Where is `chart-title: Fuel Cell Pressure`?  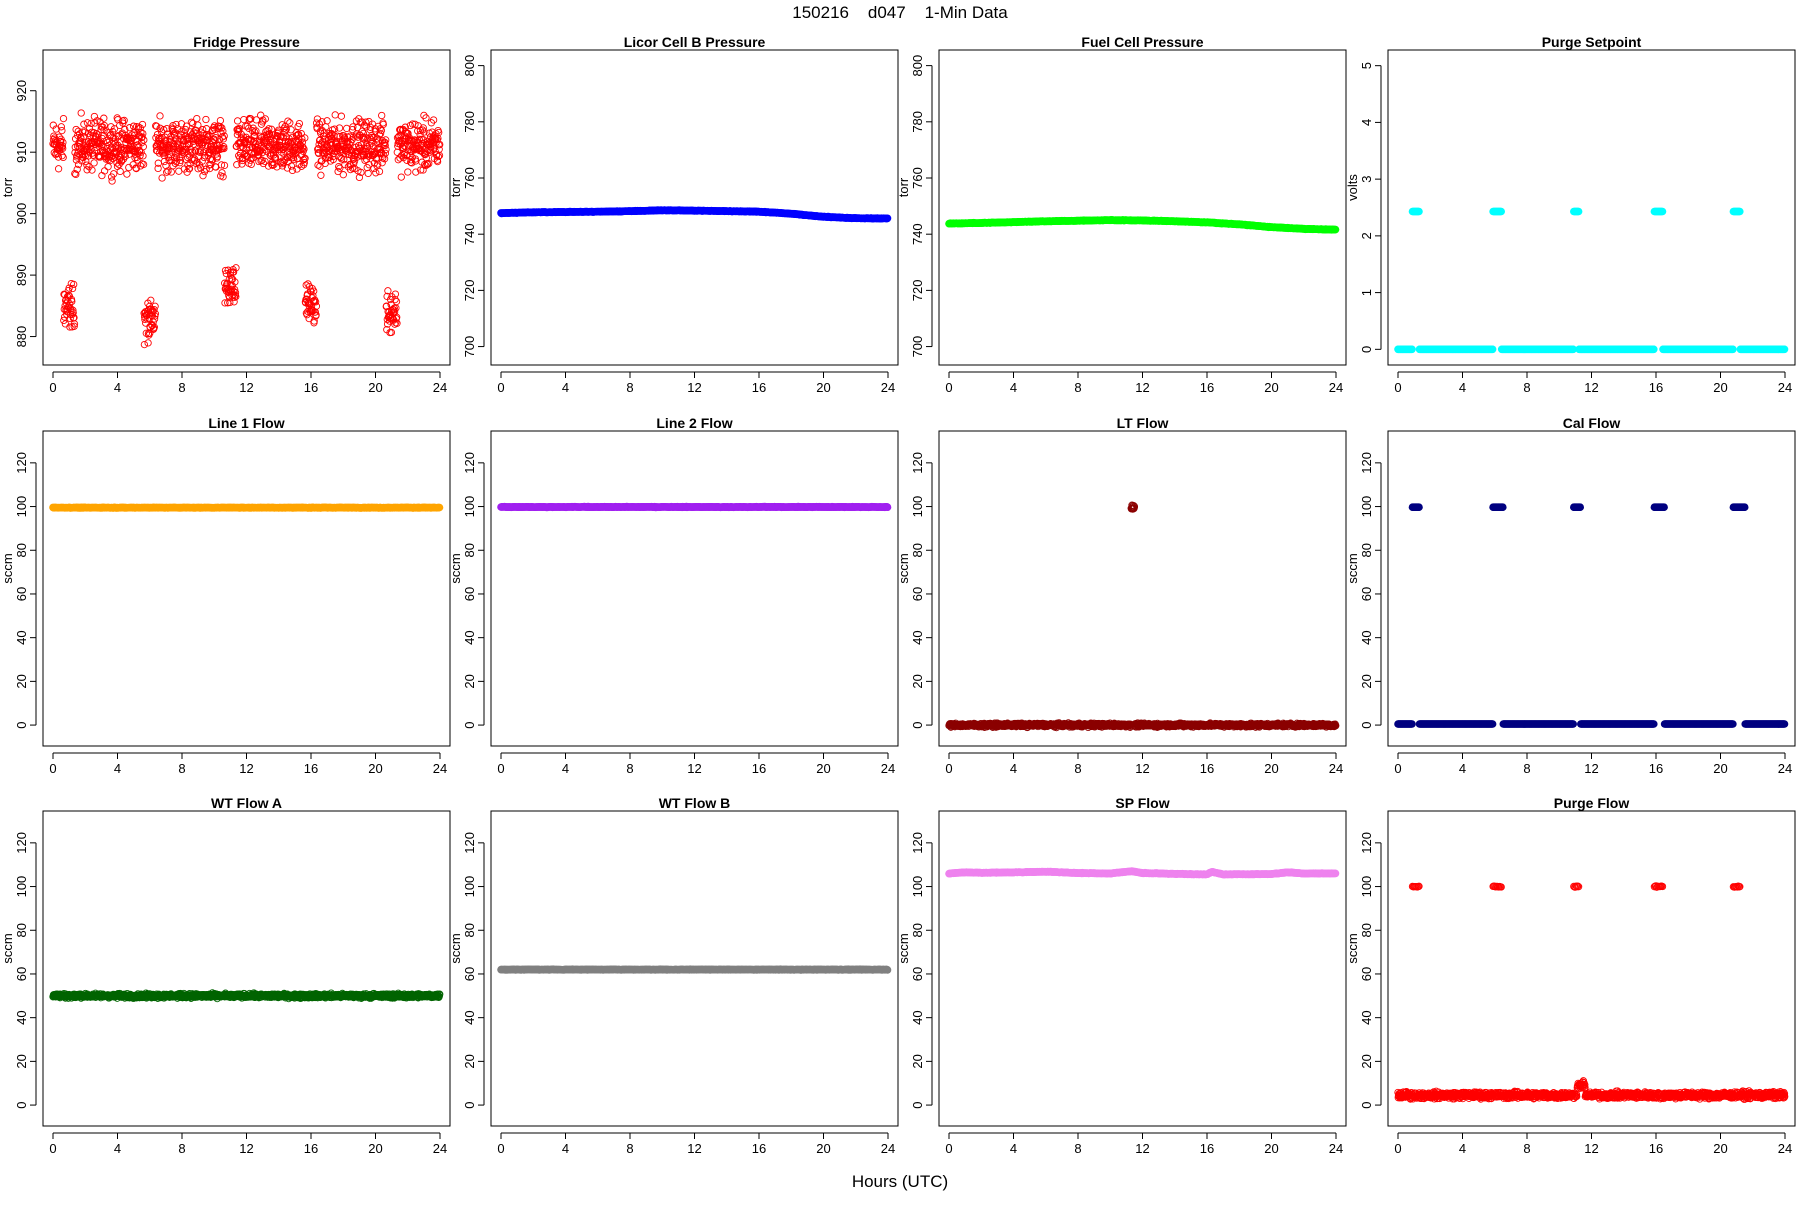 chart-title: Fuel Cell Pressure is located at coordinates (1142, 42).